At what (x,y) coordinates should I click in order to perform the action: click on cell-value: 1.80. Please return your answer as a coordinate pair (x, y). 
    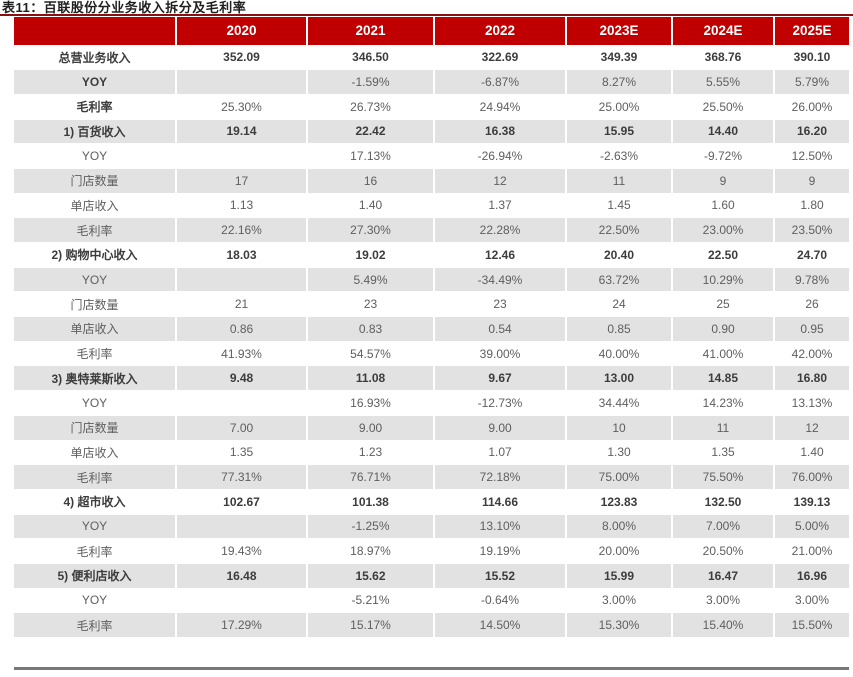
    Looking at the image, I should click on (811, 205).